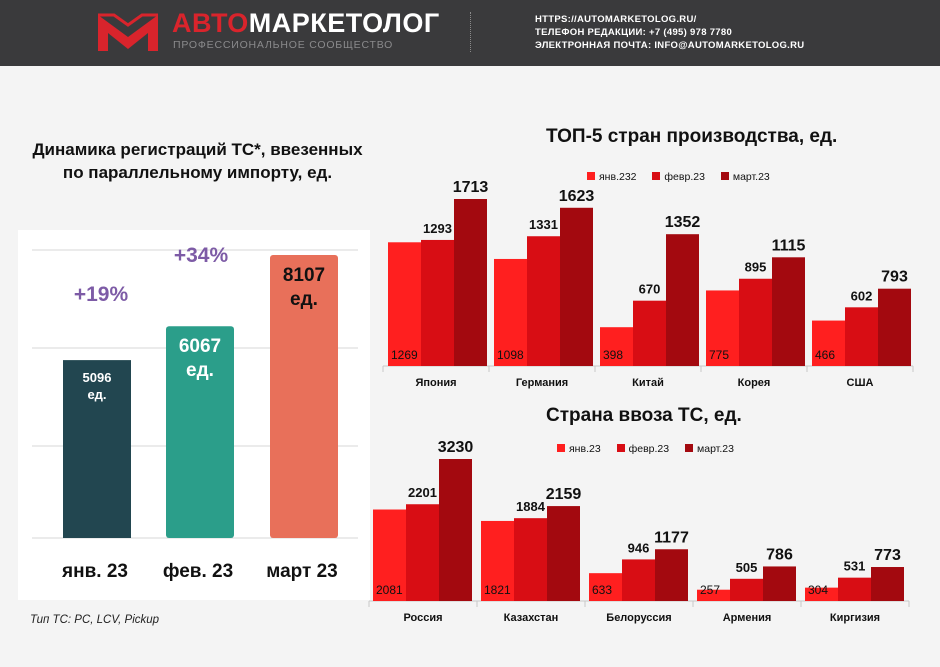  I want to click on data-label: 1331, so click(543, 224).